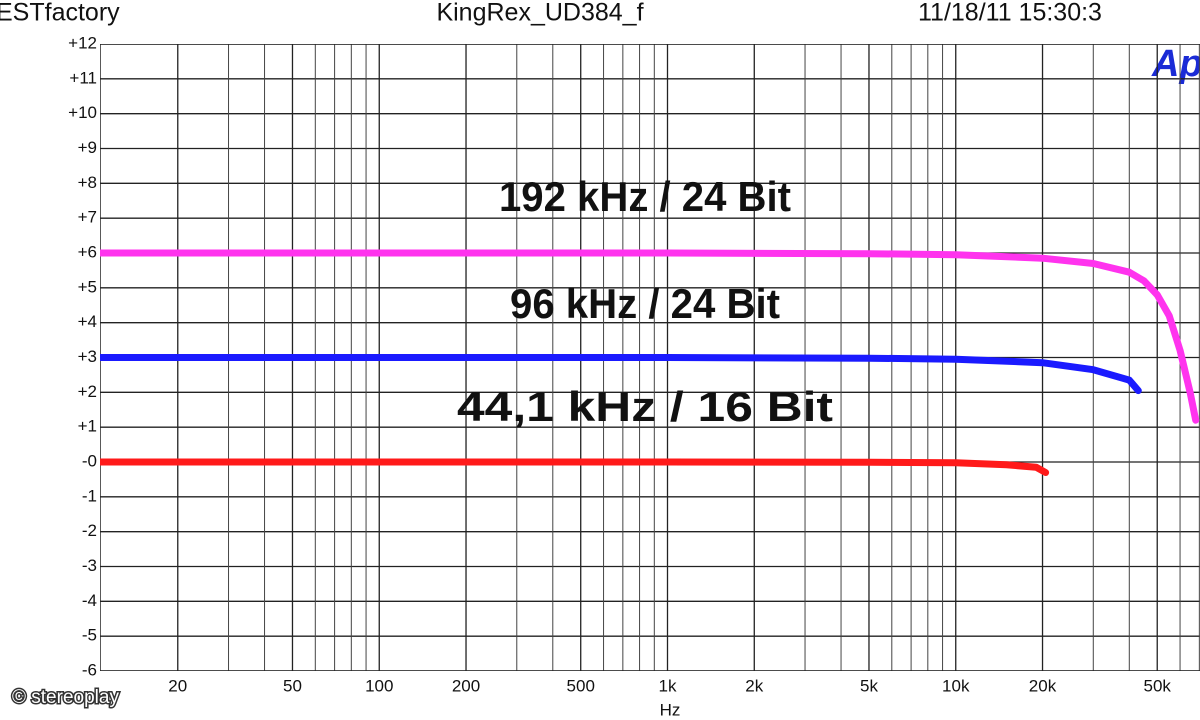  What do you see at coordinates (645, 303) in the screenshot?
I see `series-label: 96 kHz / 24 Bit` at bounding box center [645, 303].